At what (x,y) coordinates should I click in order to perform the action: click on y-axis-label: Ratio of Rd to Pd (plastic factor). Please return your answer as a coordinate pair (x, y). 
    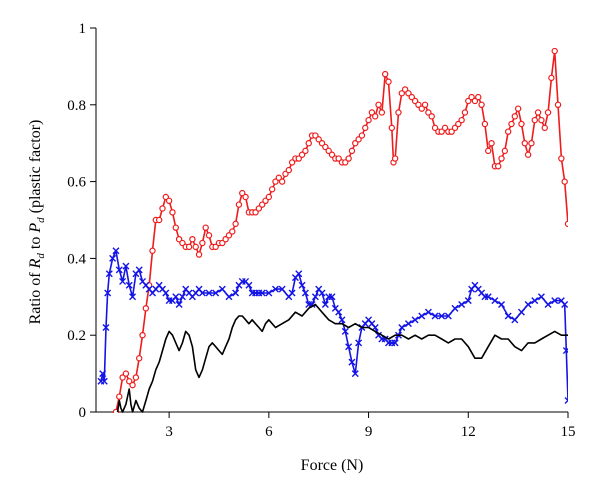
    Looking at the image, I should click on (37, 222).